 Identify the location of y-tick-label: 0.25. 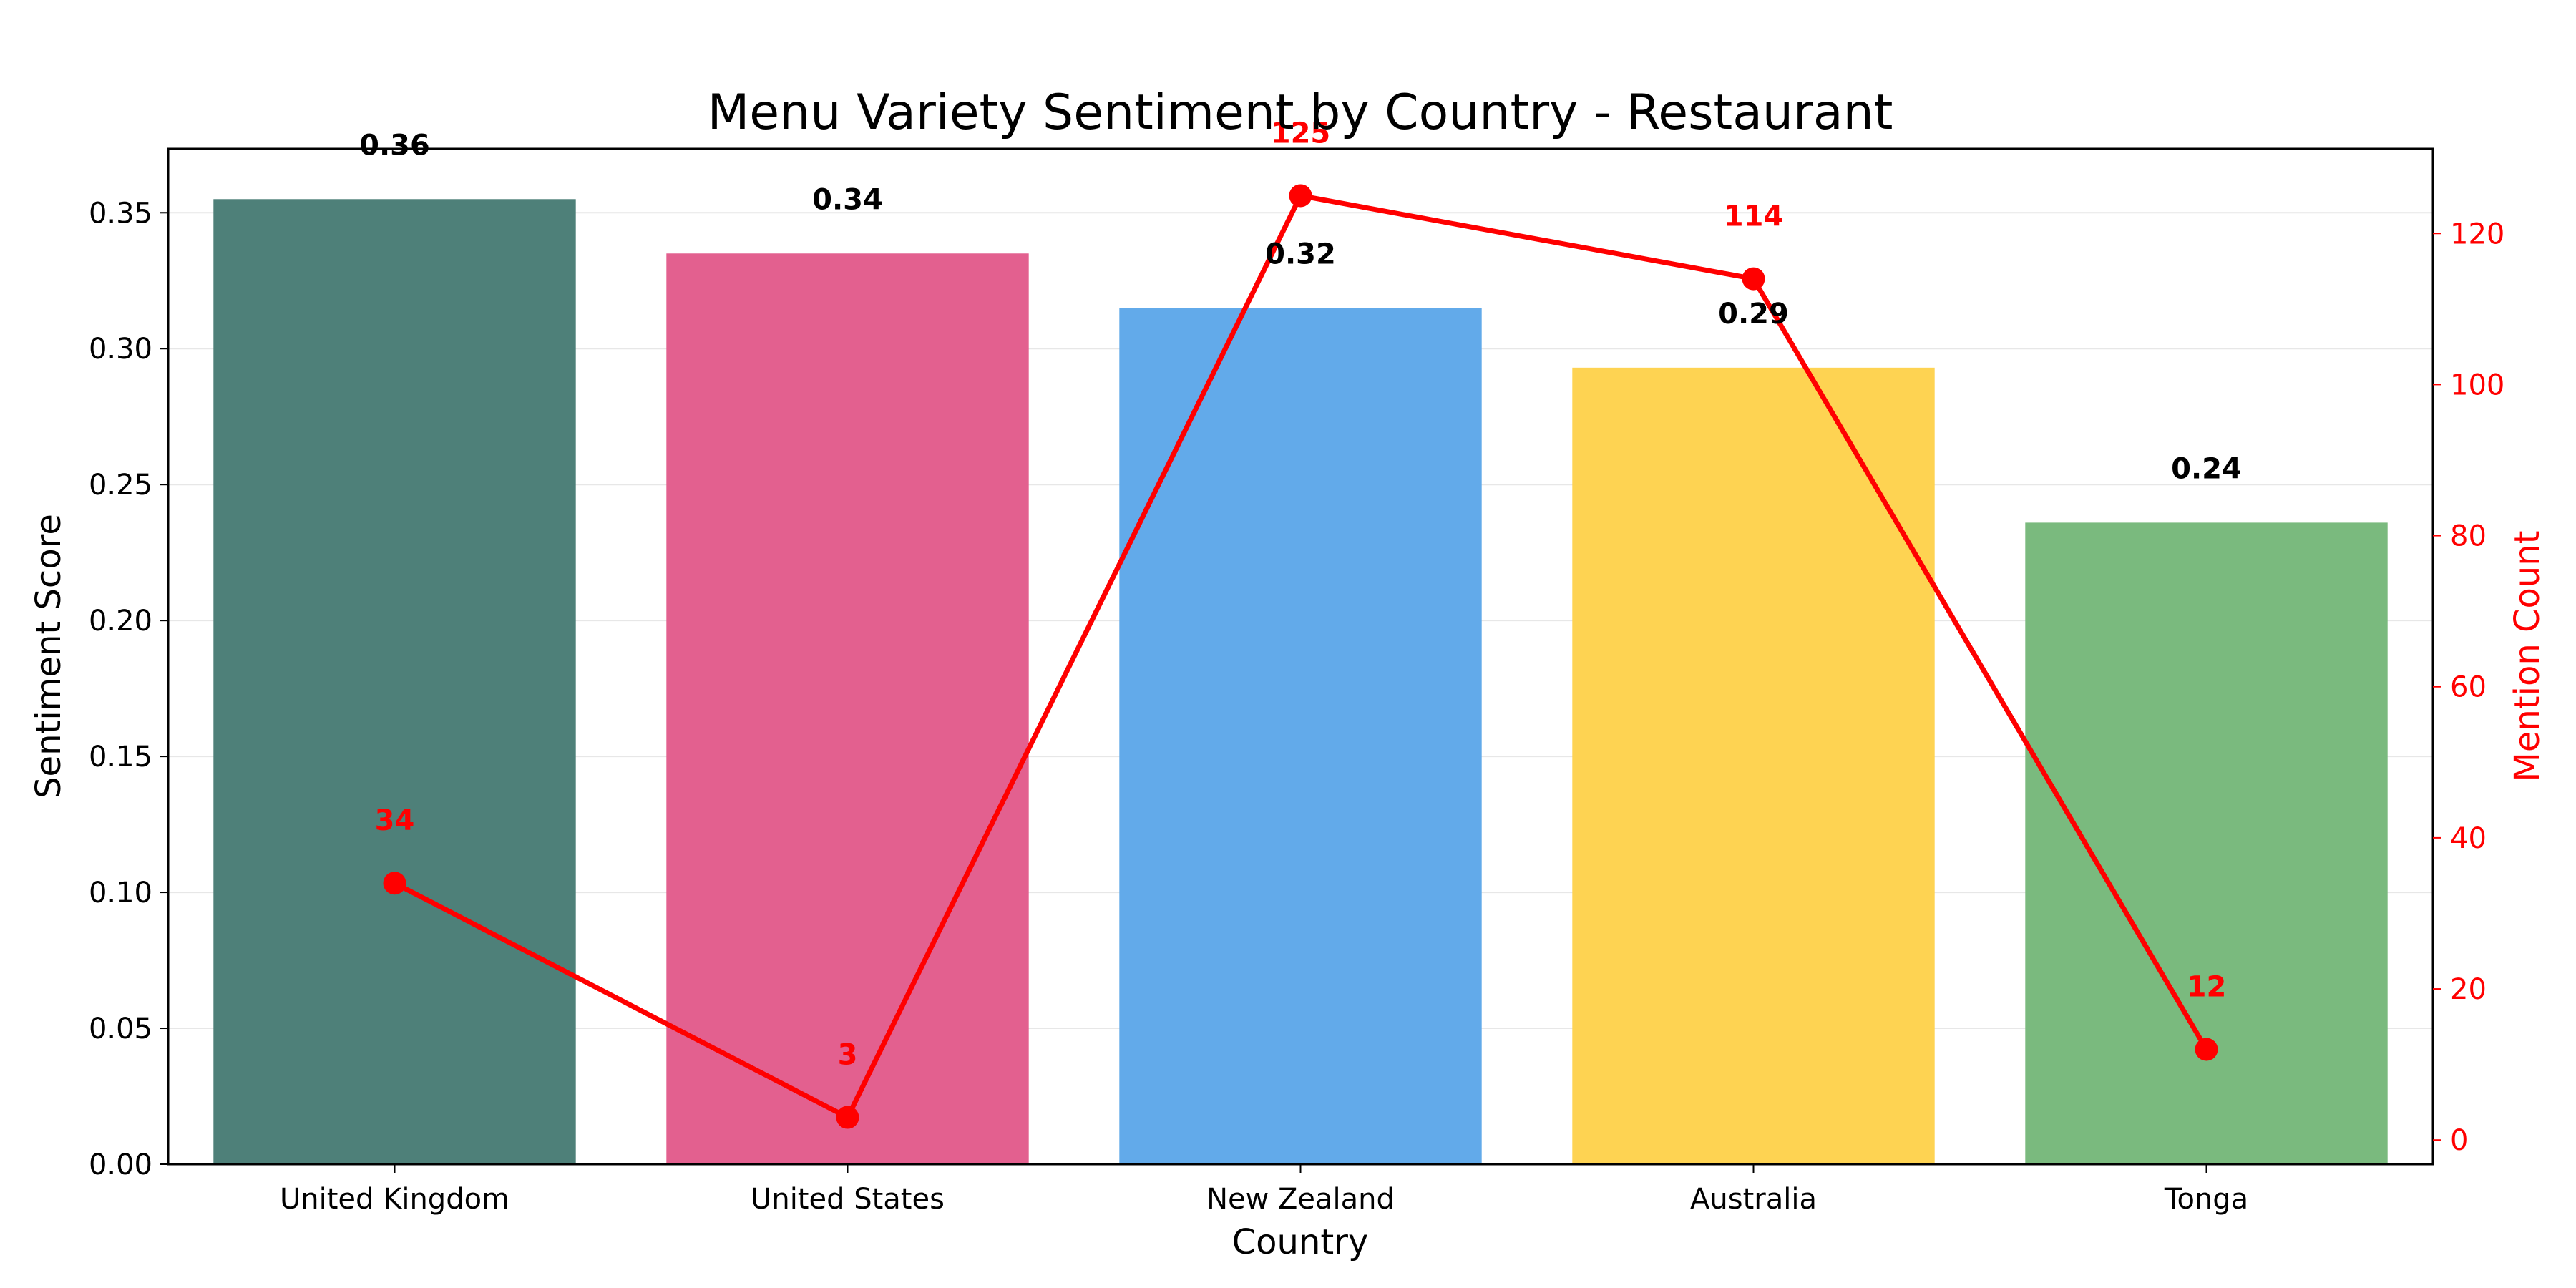
(120, 485).